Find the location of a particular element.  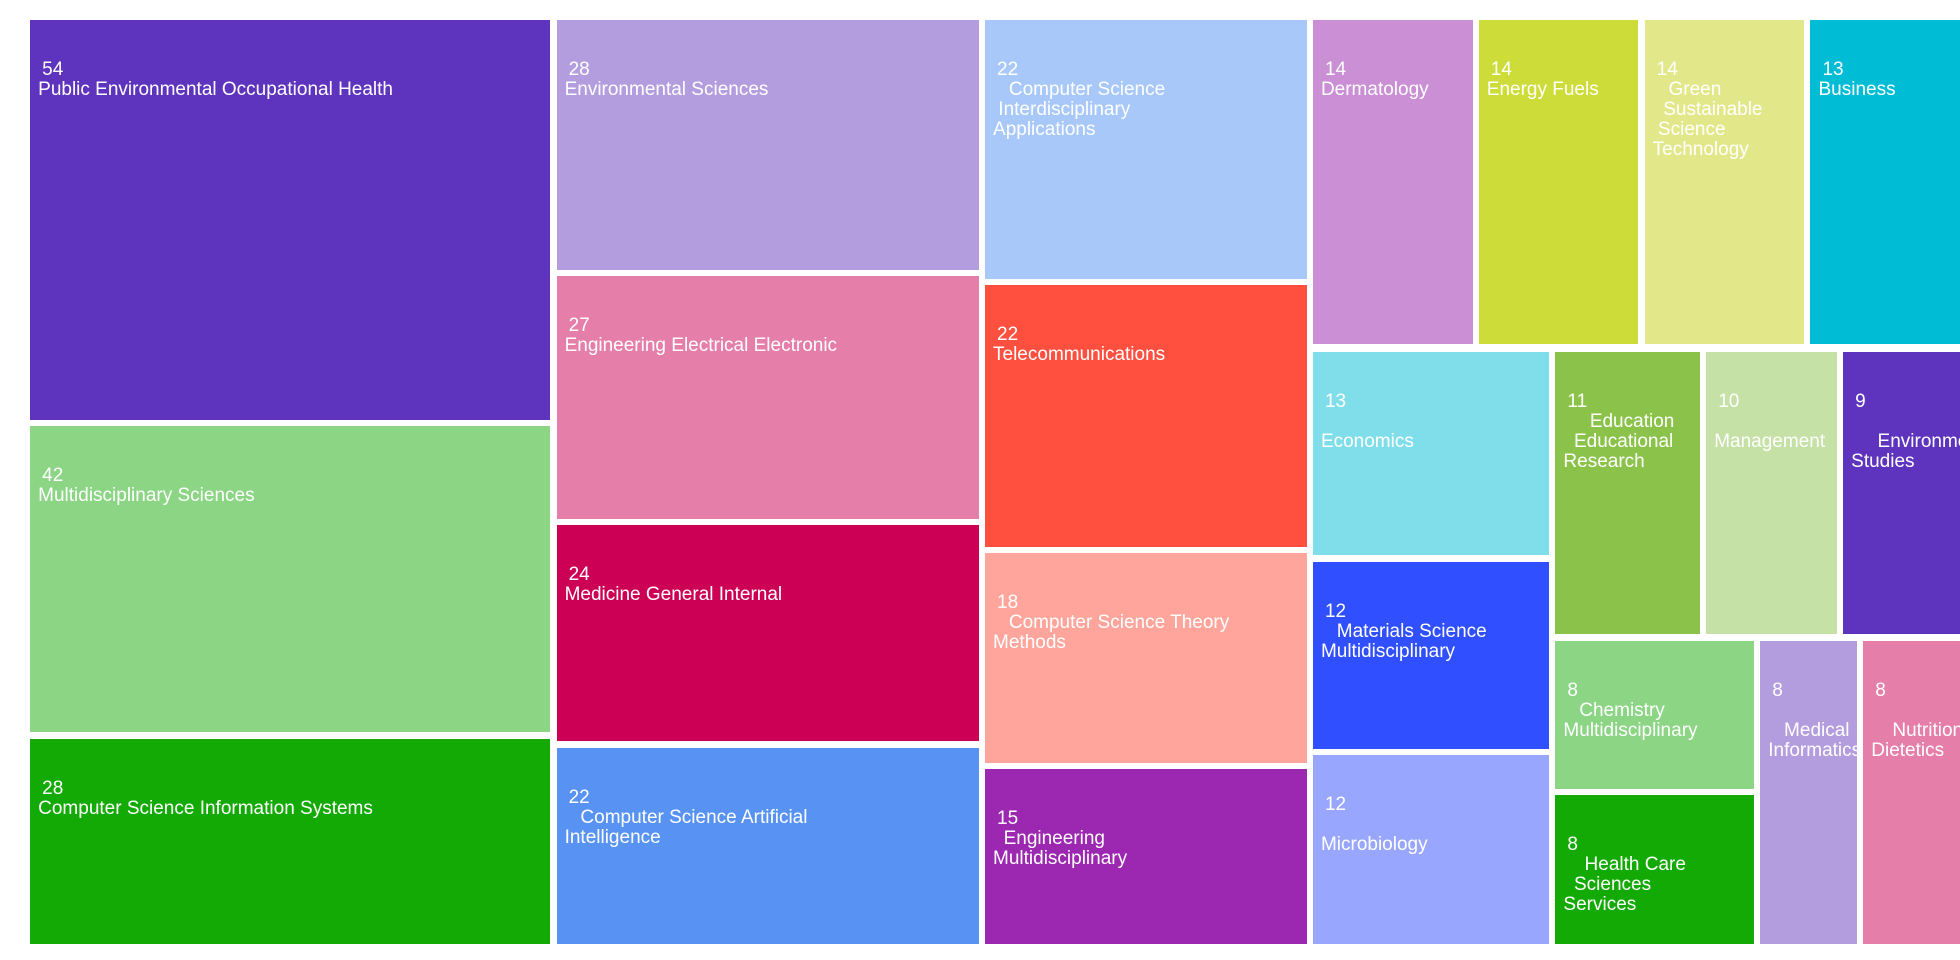

treemap-tile: 9 Environmental Studies is located at coordinates (1901, 493).